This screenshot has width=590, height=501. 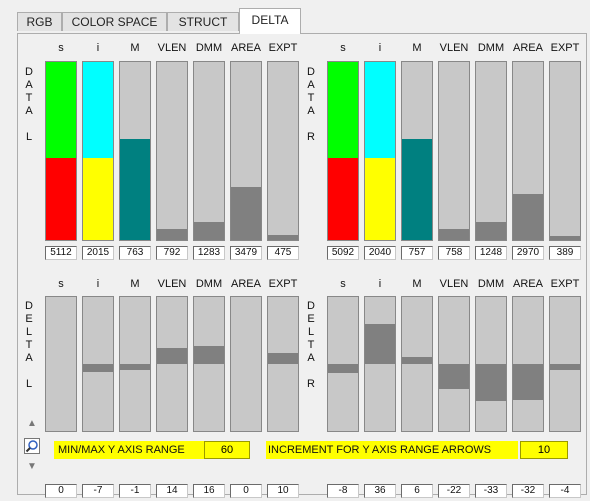 I want to click on range-input: 60, so click(x=227, y=450).